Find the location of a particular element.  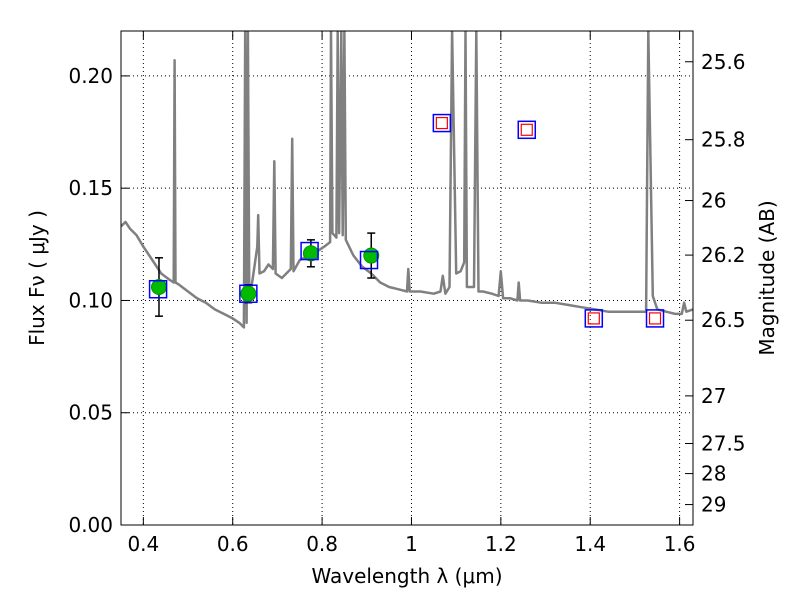

right-tick-label: 27 is located at coordinates (713, 396).